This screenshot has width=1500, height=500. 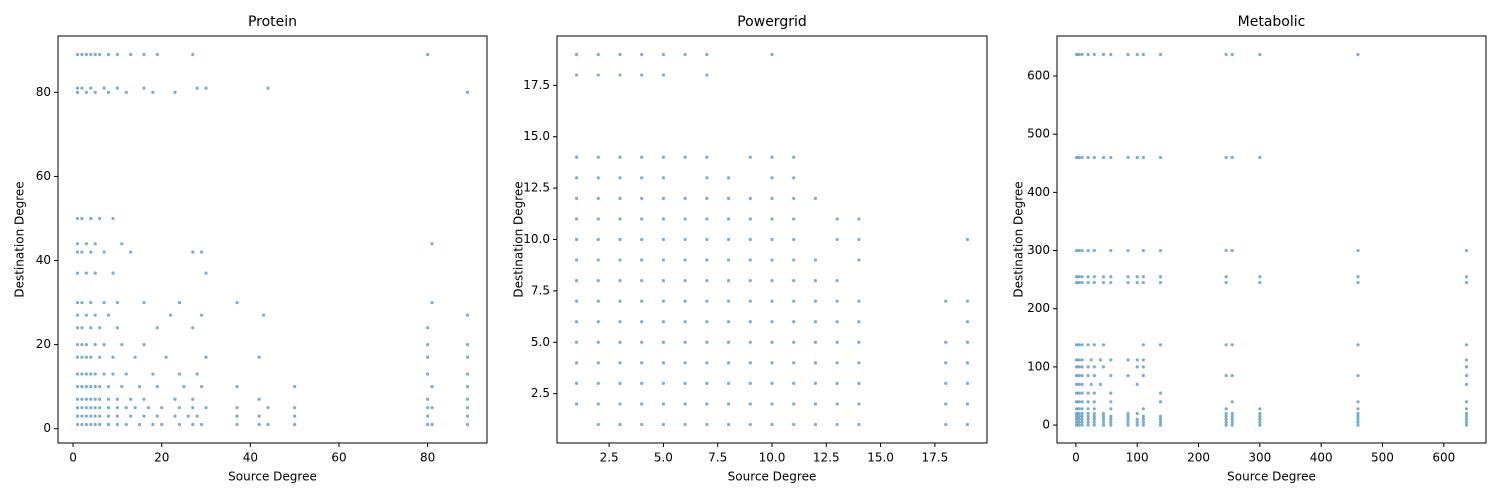 I want to click on y-tick-label: 0, so click(x=47, y=428).